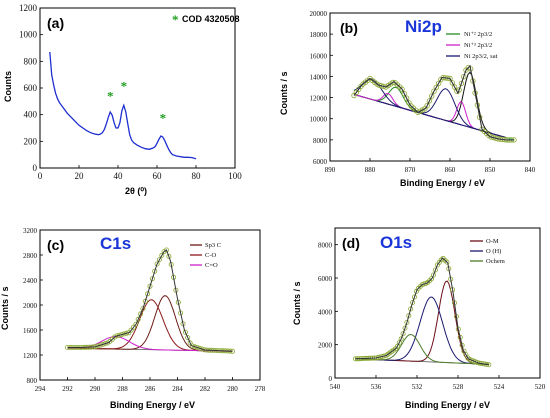 The height and width of the screenshot is (418, 550). Describe the element at coordinates (30, 281) in the screenshot. I see `panel-c-ytick-label-4: 2400` at that location.